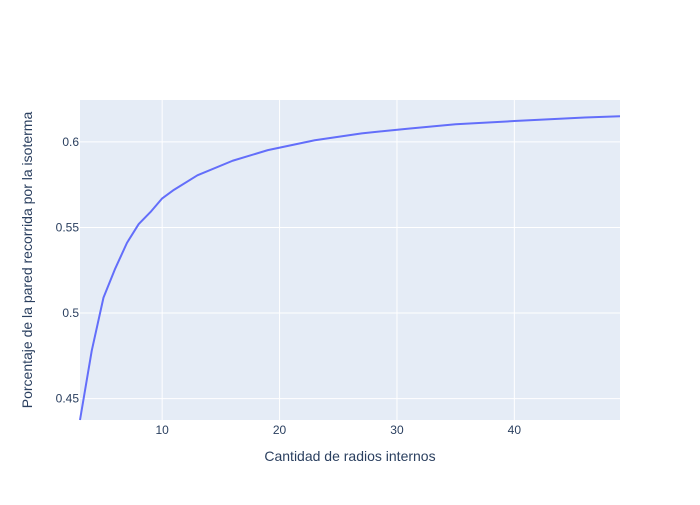 The image size is (700, 505). I want to click on y-tick-label: 0.6, so click(70, 142).